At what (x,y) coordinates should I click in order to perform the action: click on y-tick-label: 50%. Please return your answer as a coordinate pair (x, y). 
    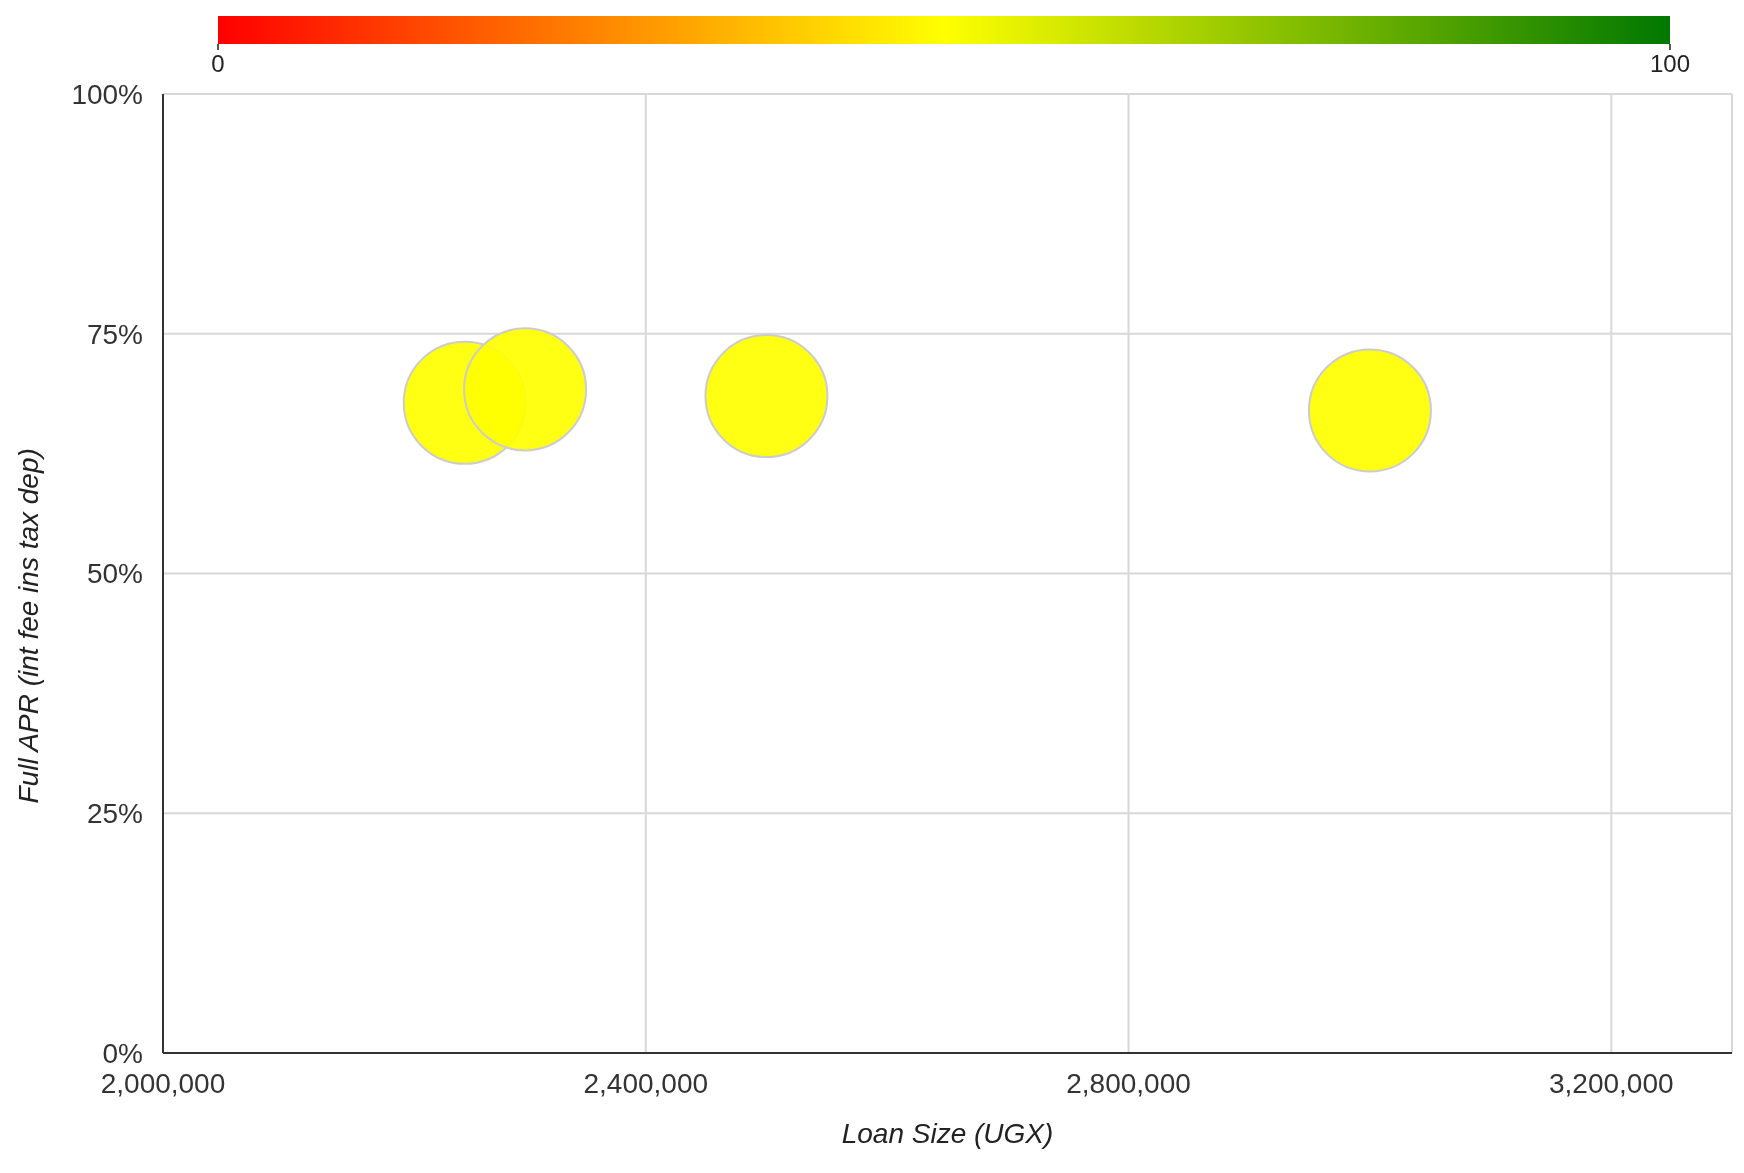
    Looking at the image, I should click on (114, 574).